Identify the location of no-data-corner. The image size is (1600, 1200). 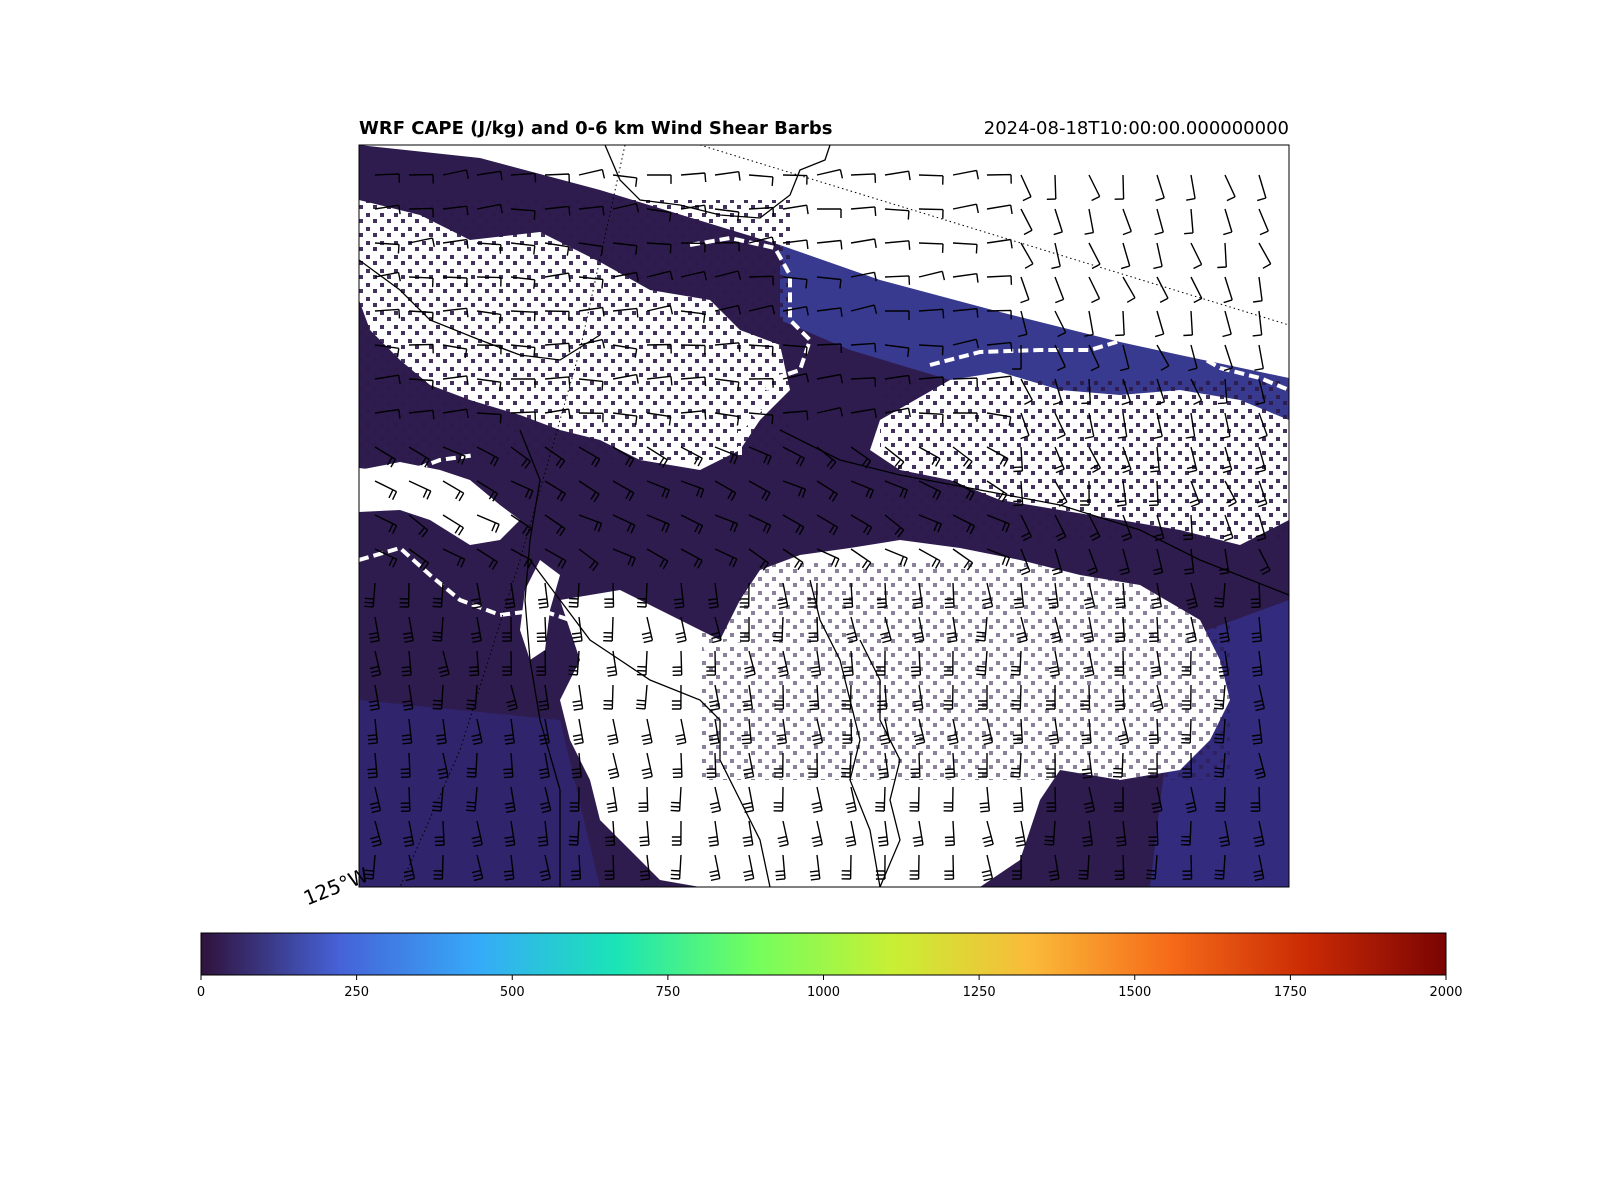
(824, 261).